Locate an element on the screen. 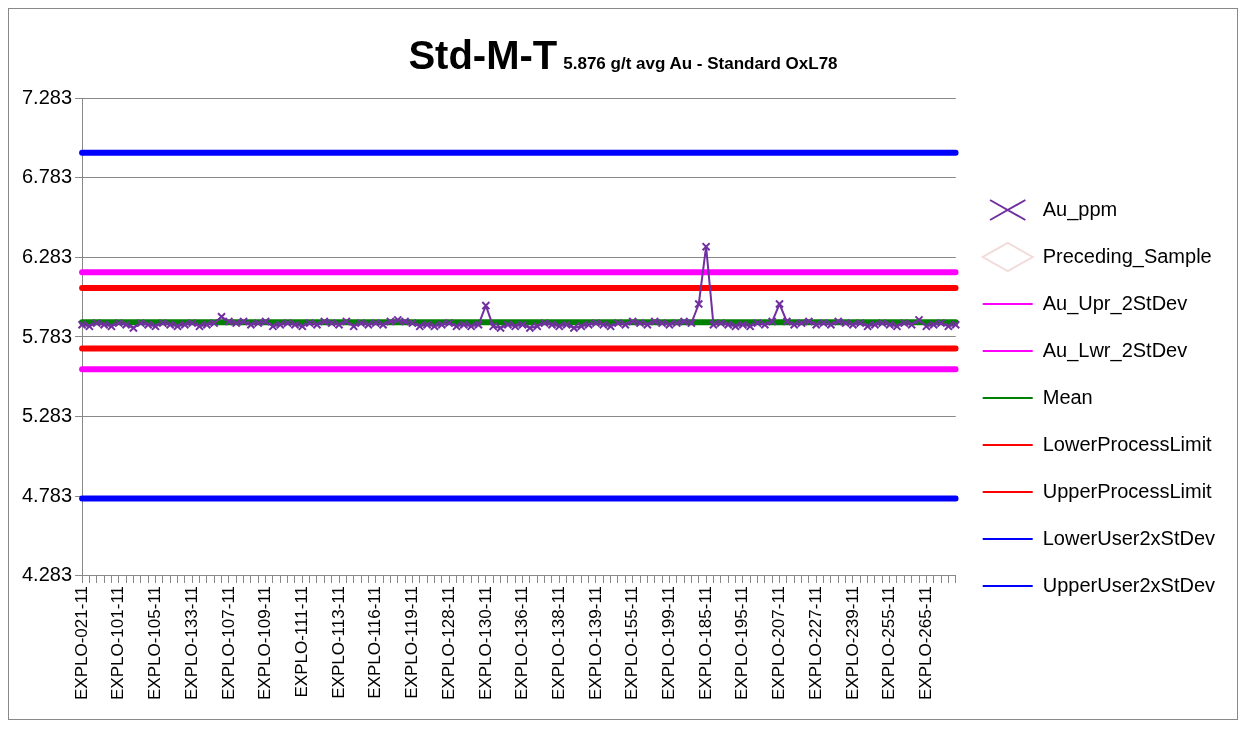  legend-label: Mean is located at coordinates (1067, 396).